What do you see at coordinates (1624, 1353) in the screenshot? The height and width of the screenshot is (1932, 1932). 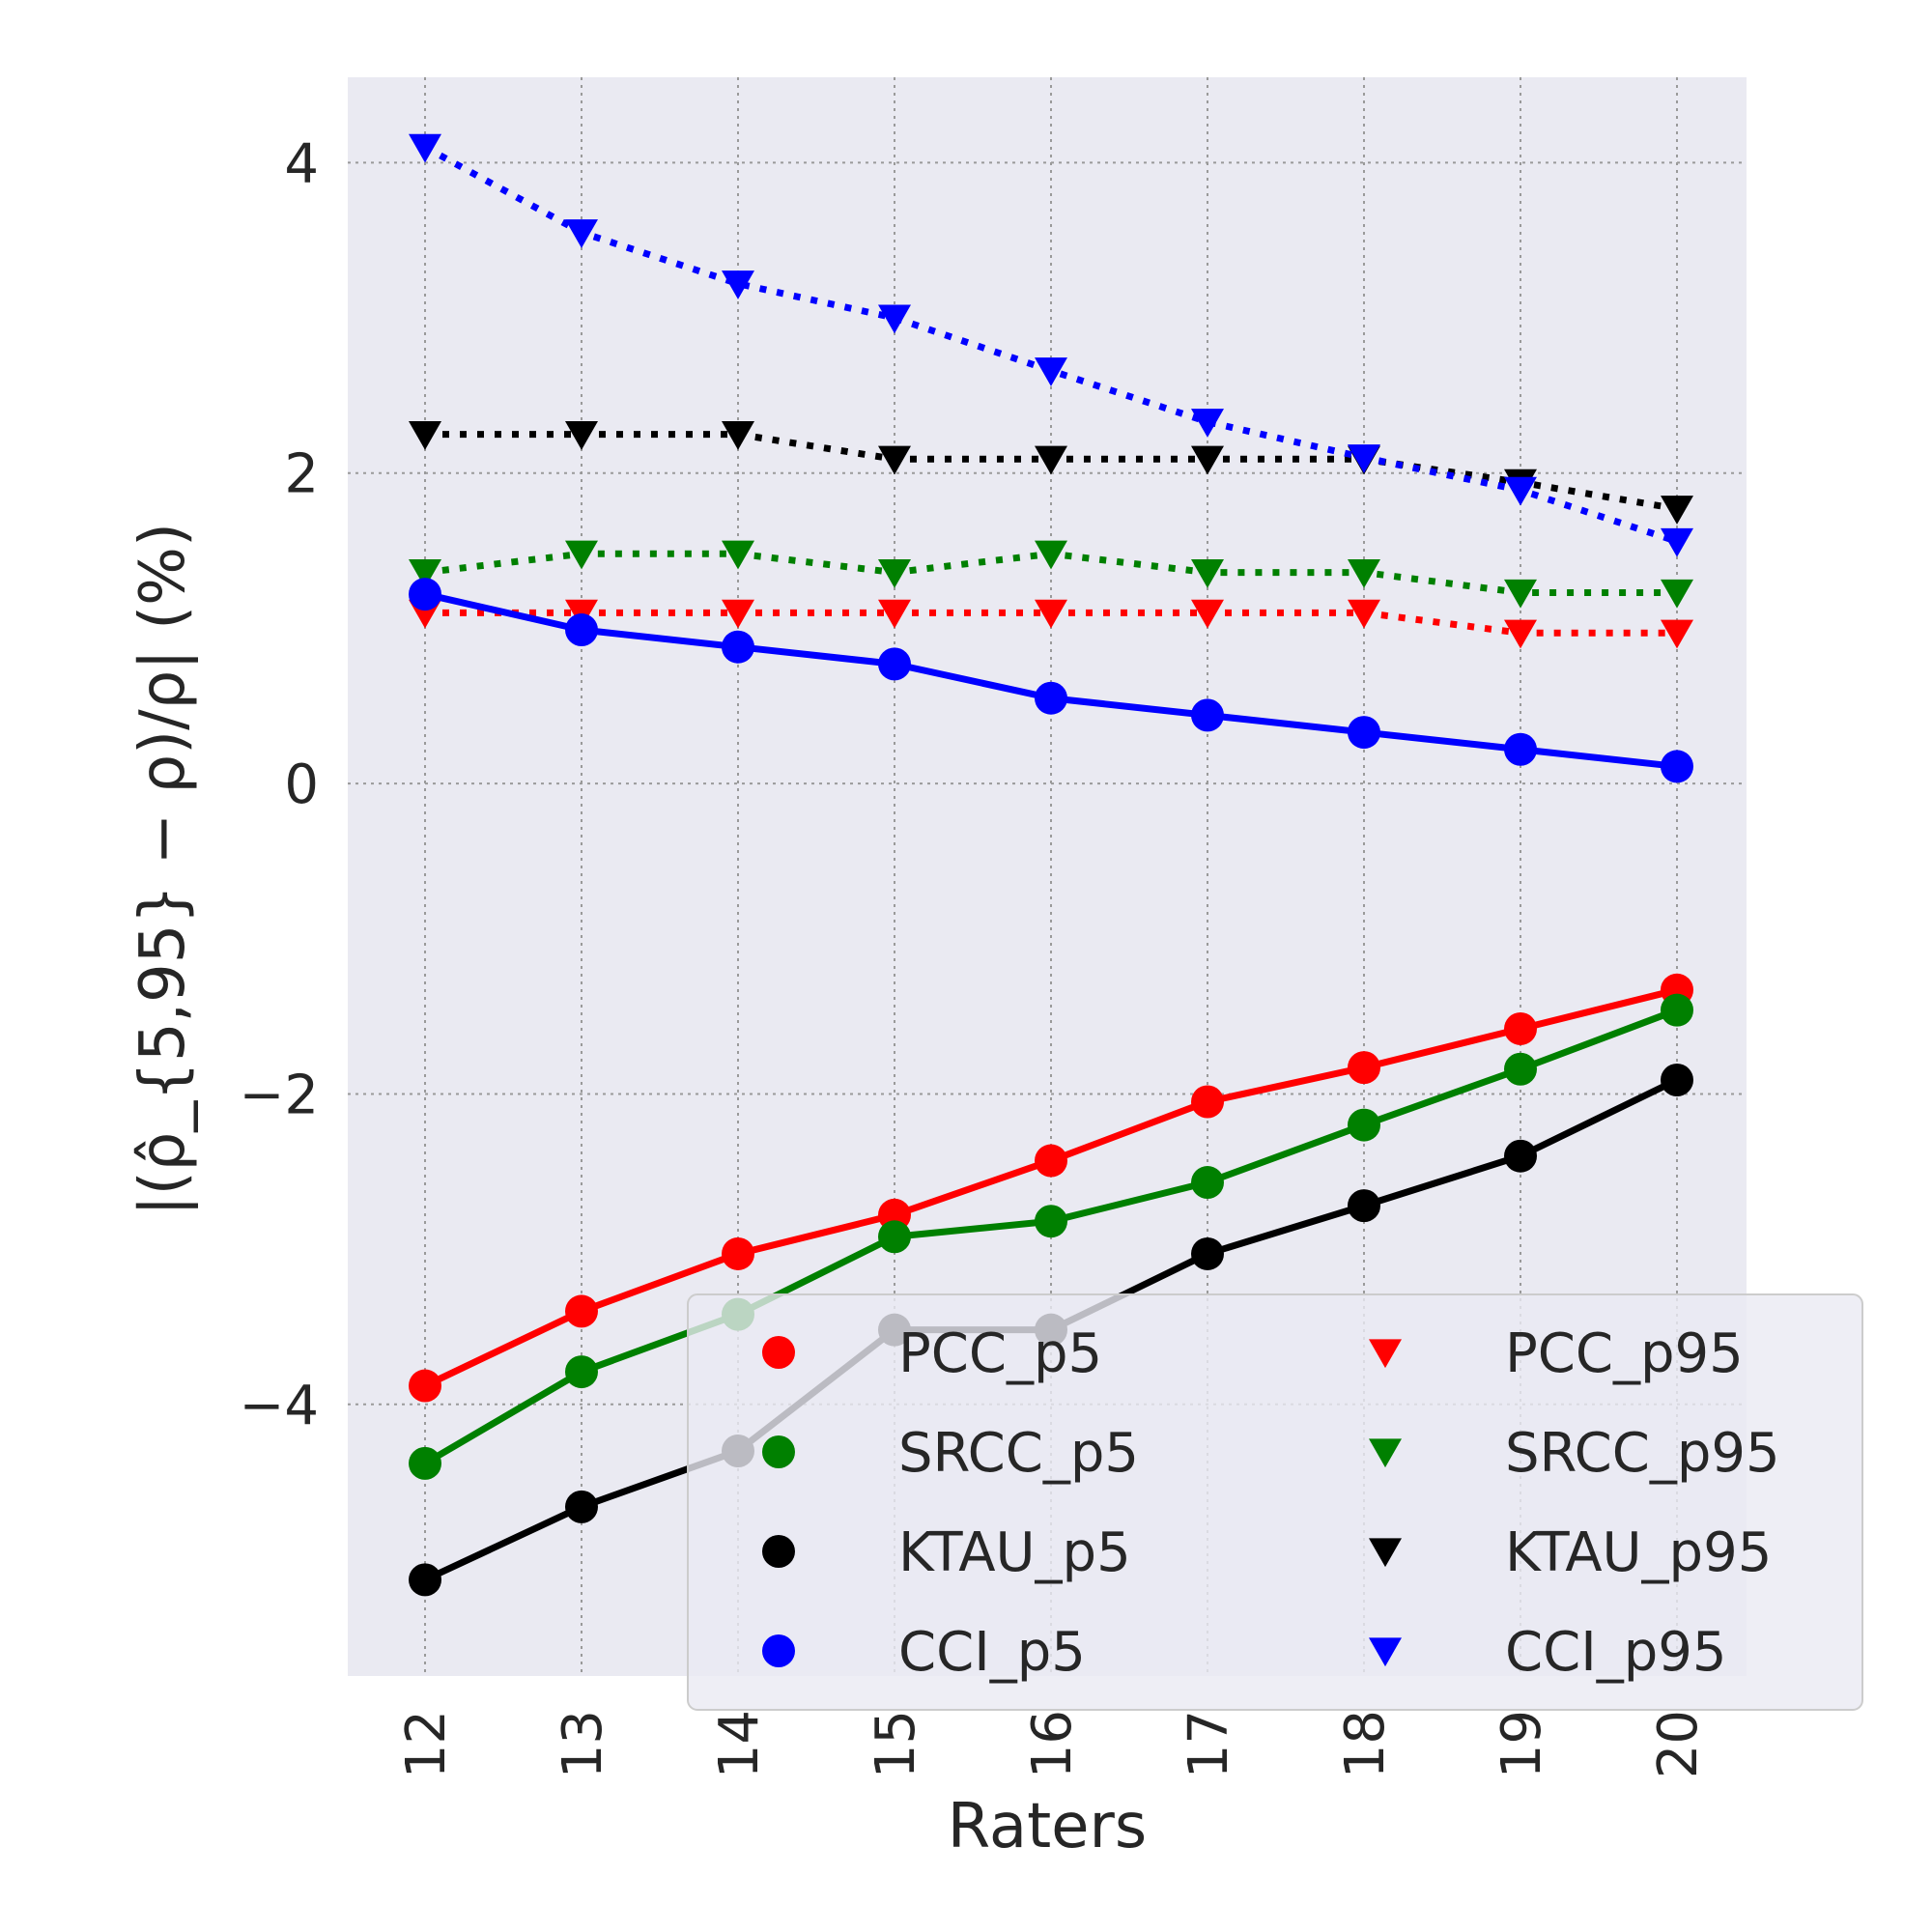 I see `legend-label-PCC_p95: PCC_p95` at bounding box center [1624, 1353].